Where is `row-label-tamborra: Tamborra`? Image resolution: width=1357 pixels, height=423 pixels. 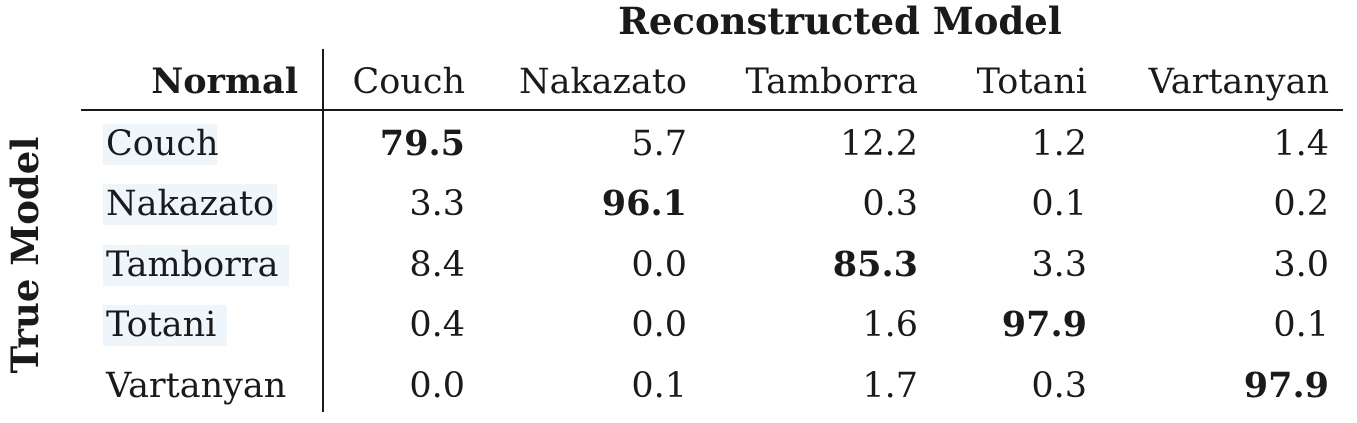 row-label-tamborra: Tamborra is located at coordinates (192, 265).